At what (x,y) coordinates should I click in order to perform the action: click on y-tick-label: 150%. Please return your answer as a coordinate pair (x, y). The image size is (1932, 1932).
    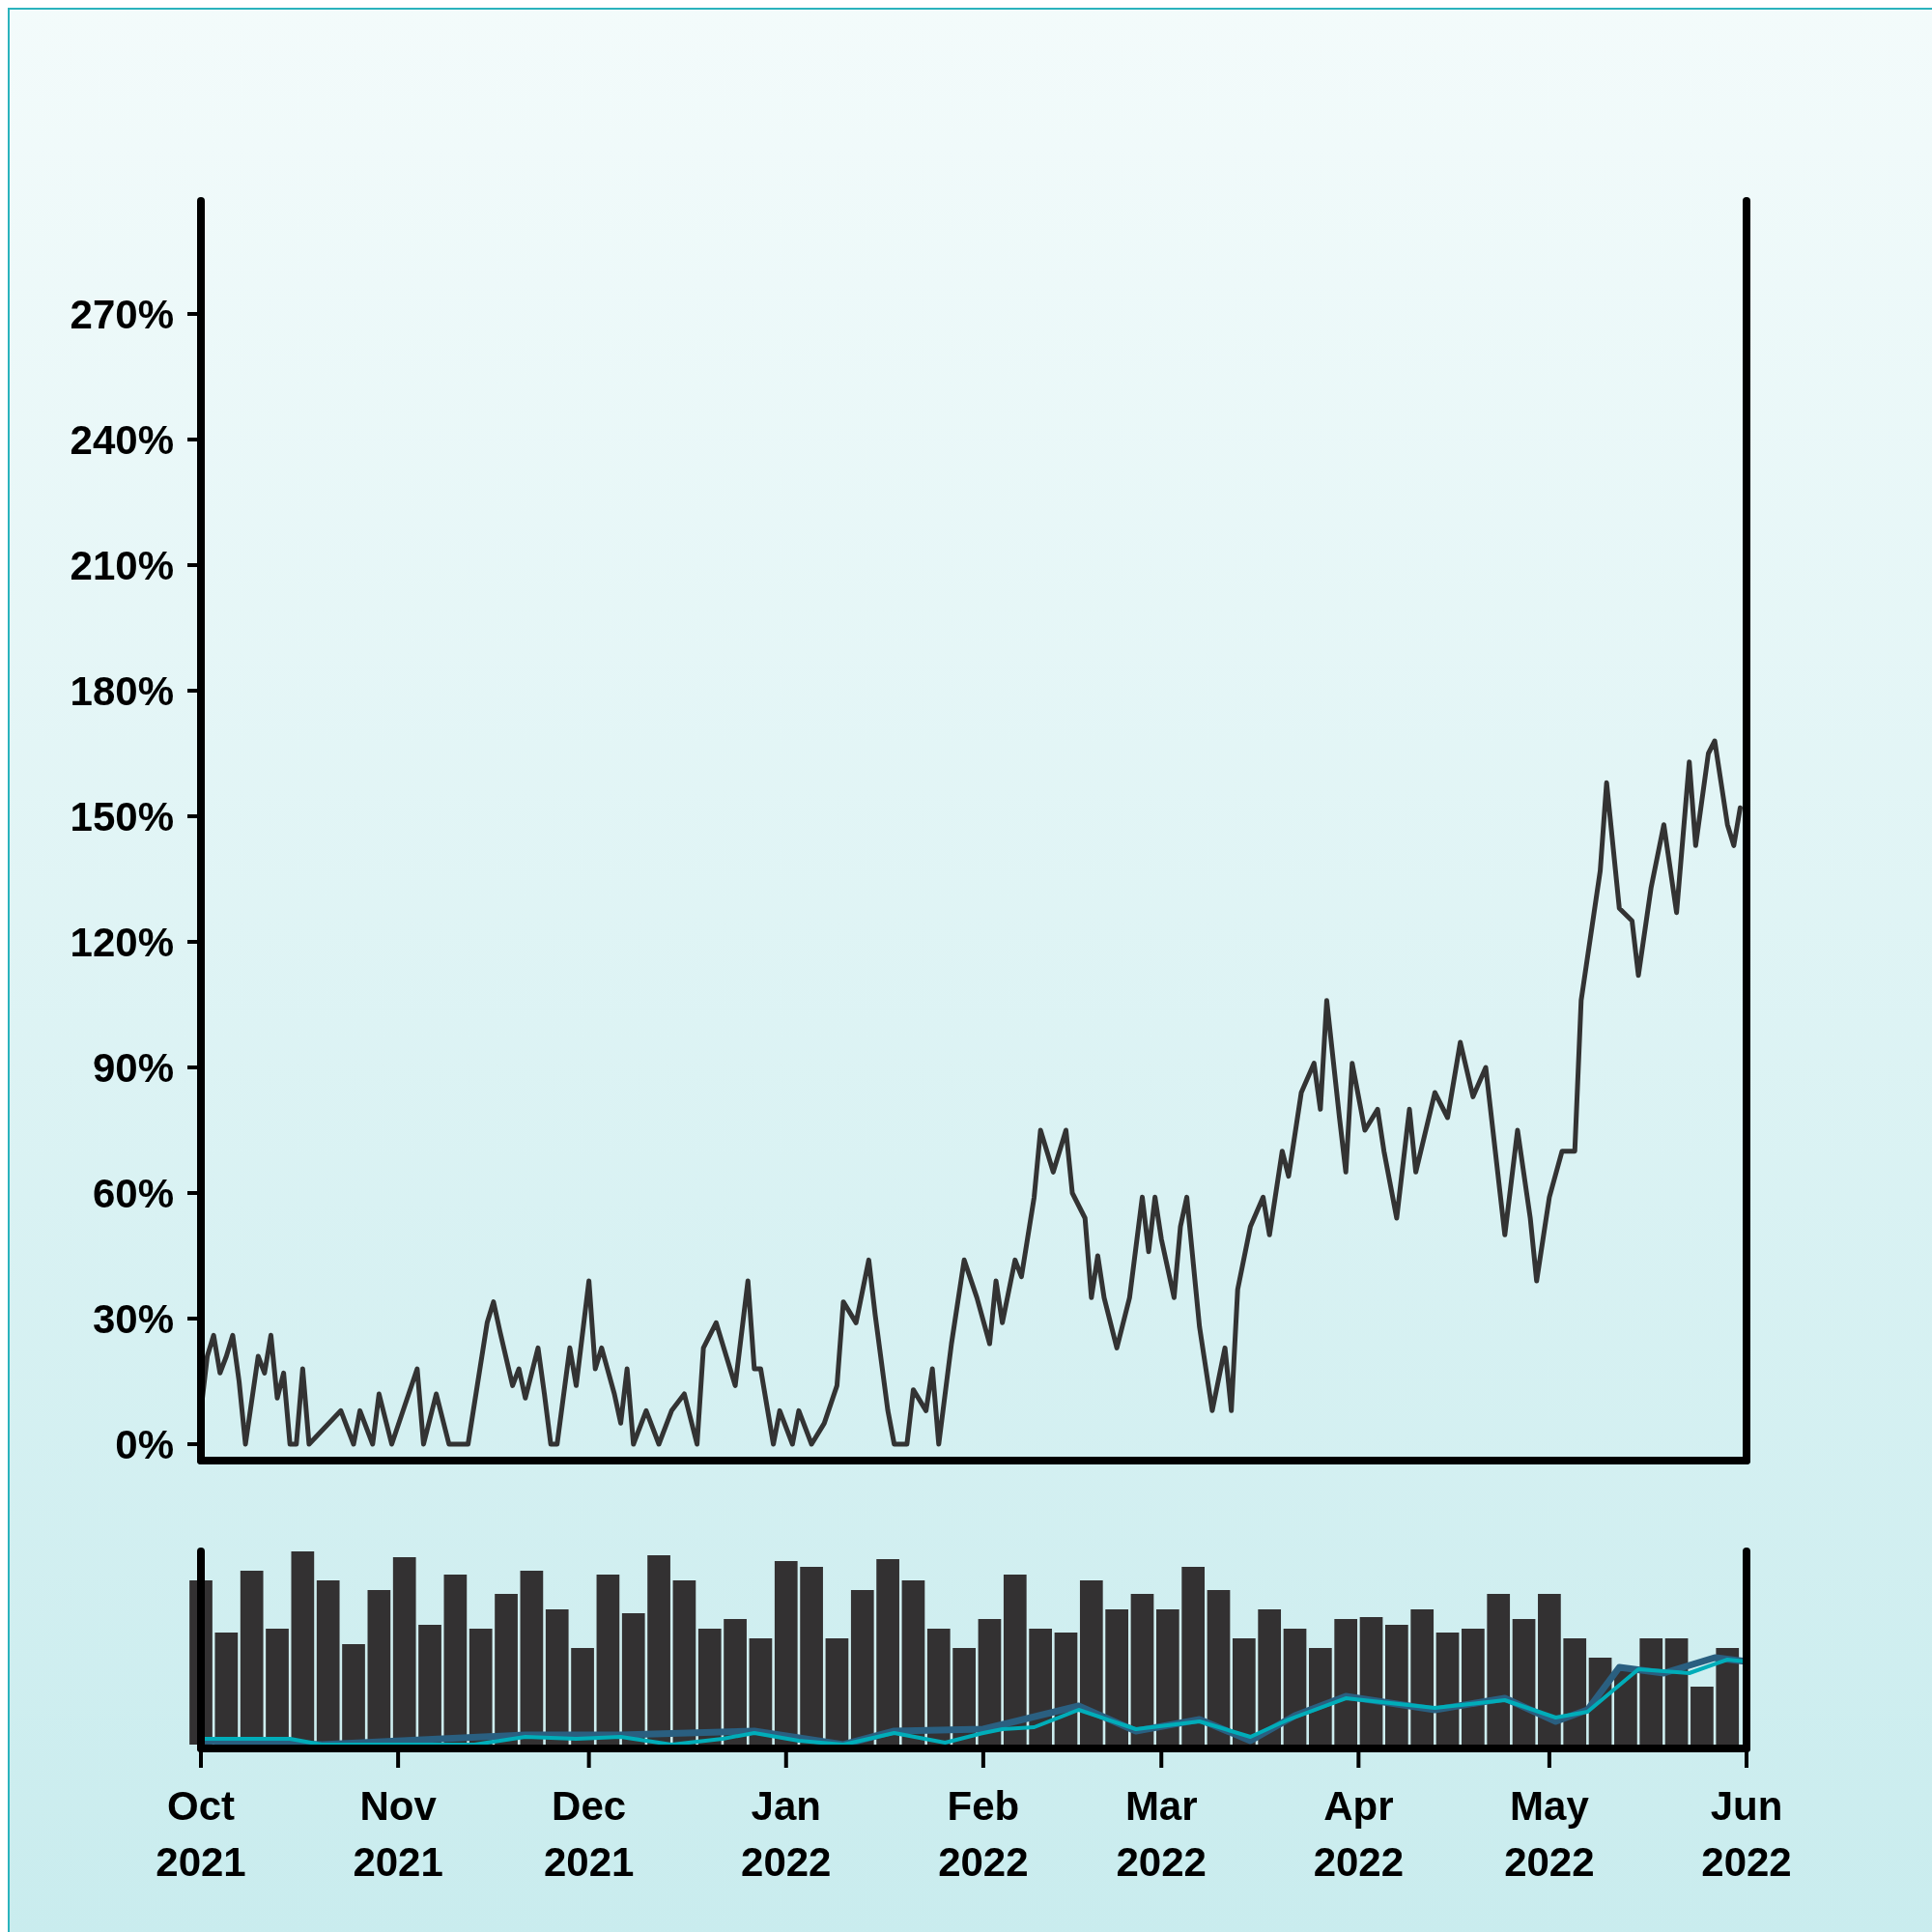
    Looking at the image, I should click on (122, 816).